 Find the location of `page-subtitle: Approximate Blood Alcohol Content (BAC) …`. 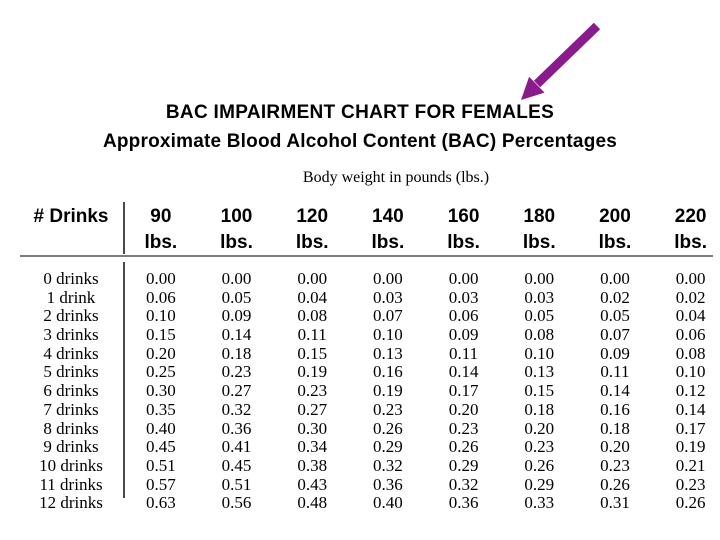

page-subtitle: Approximate Blood Alcohol Content (BAC) … is located at coordinates (360, 141).